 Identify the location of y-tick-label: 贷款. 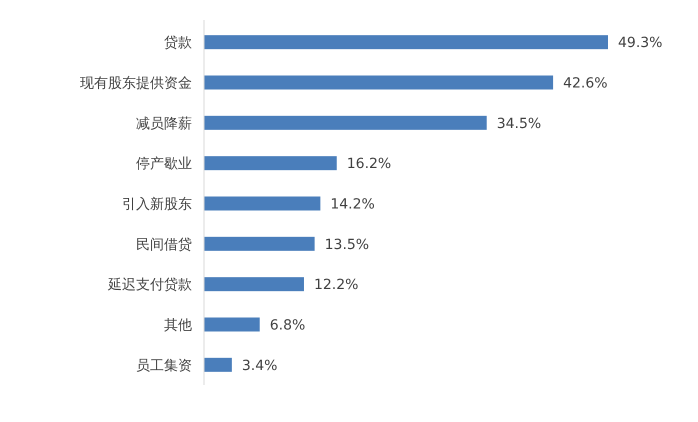
(178, 43).